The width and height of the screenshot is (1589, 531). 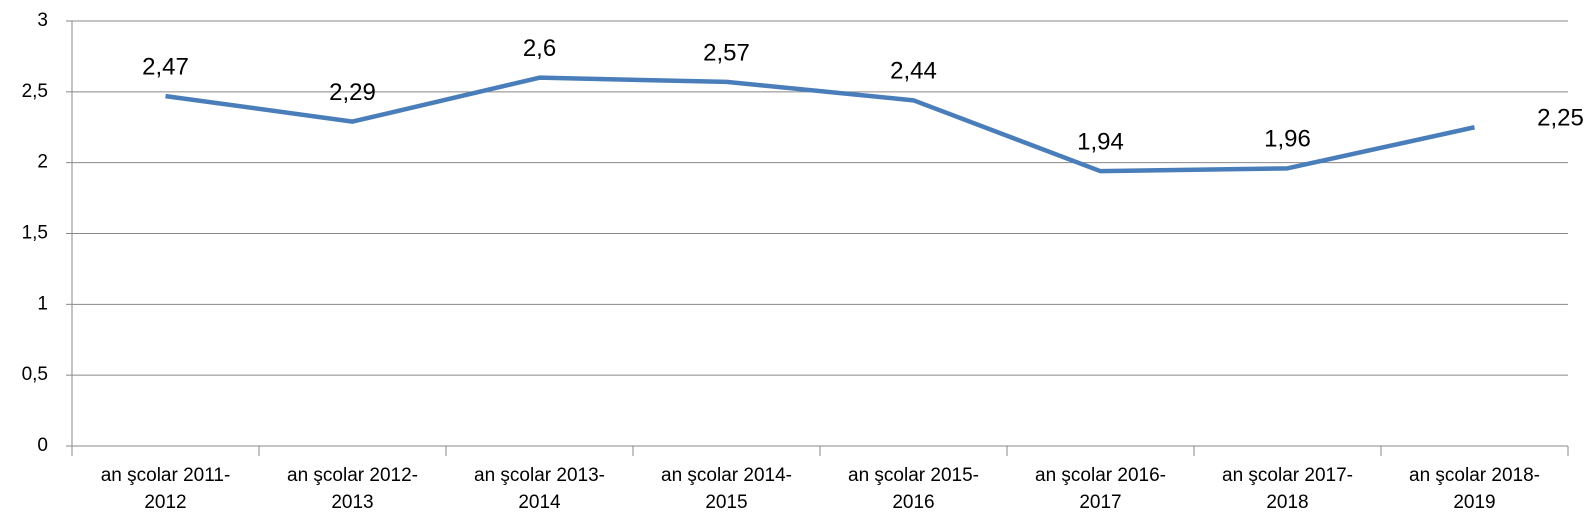 I want to click on y-tick-label: 1, so click(x=42, y=303).